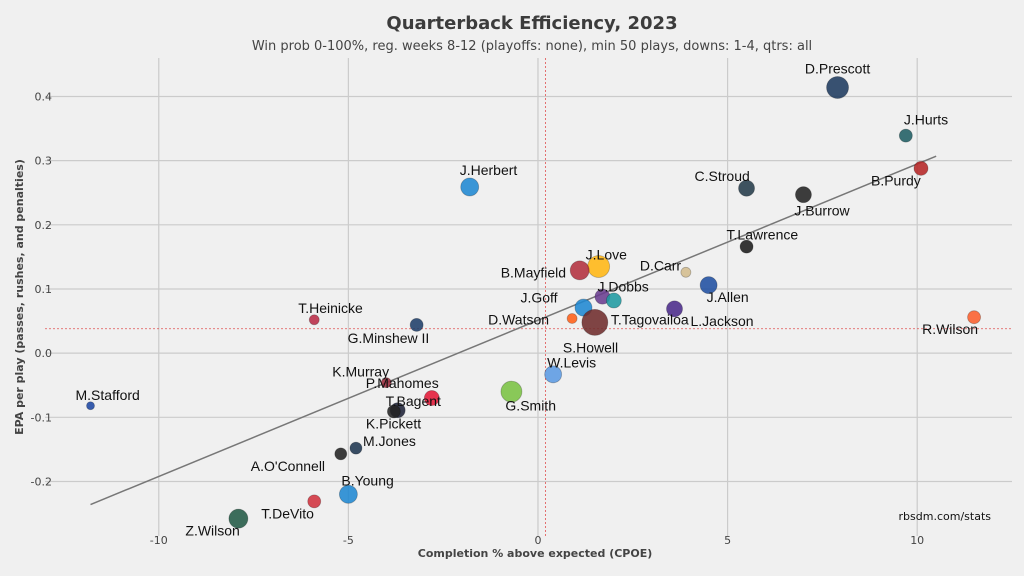 The image size is (1024, 576). I want to click on x-axis-label: Completion % above expected (CPOE), so click(535, 553).